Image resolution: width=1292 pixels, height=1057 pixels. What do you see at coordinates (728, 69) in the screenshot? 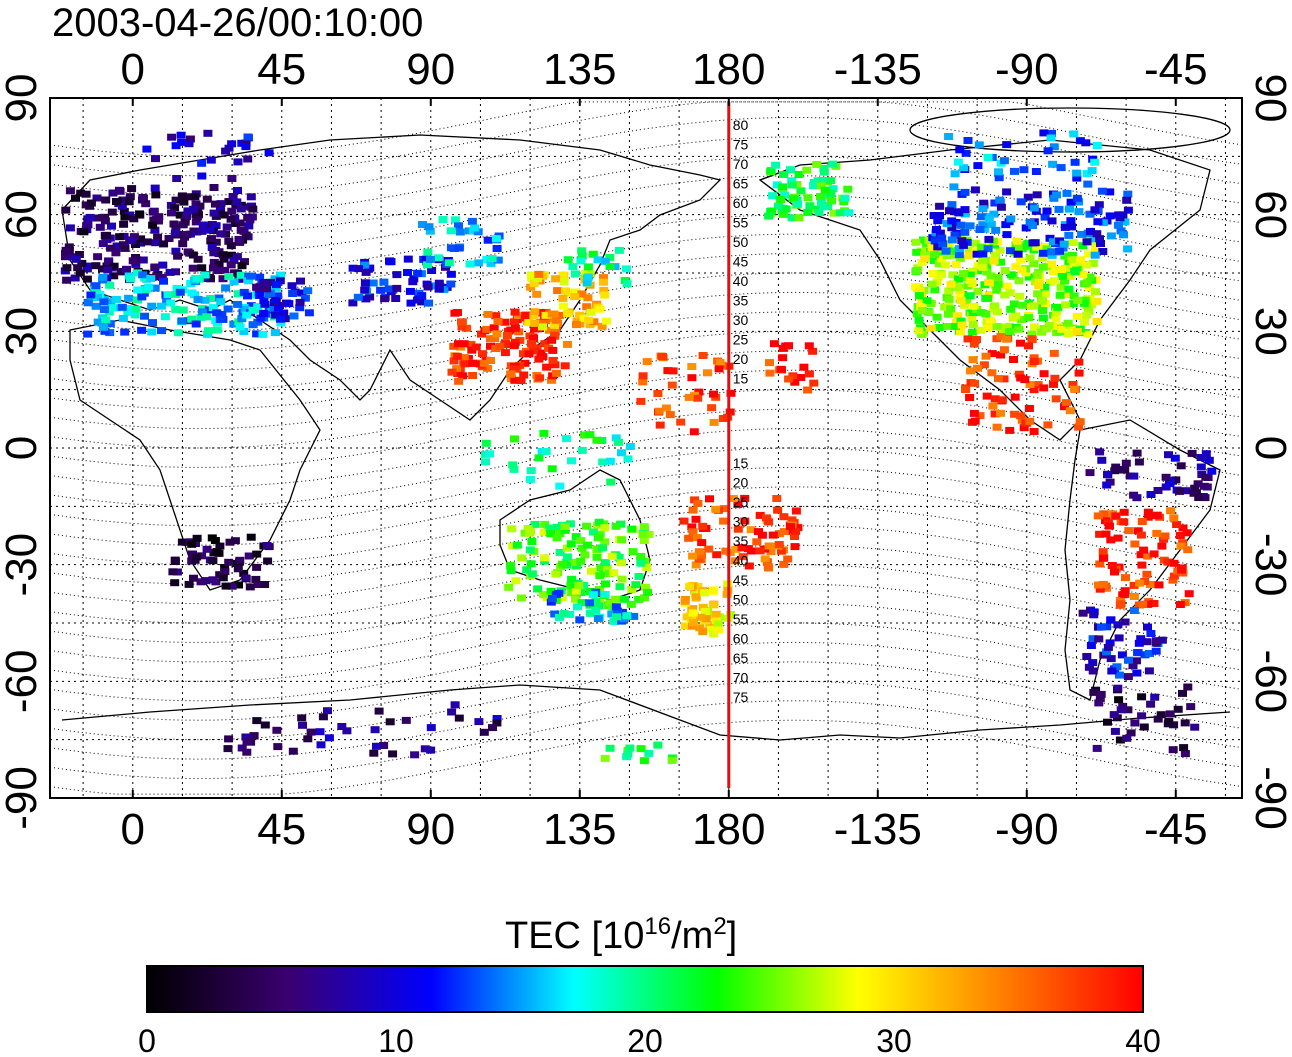
I see `lon-tick-label-top: 180` at bounding box center [728, 69].